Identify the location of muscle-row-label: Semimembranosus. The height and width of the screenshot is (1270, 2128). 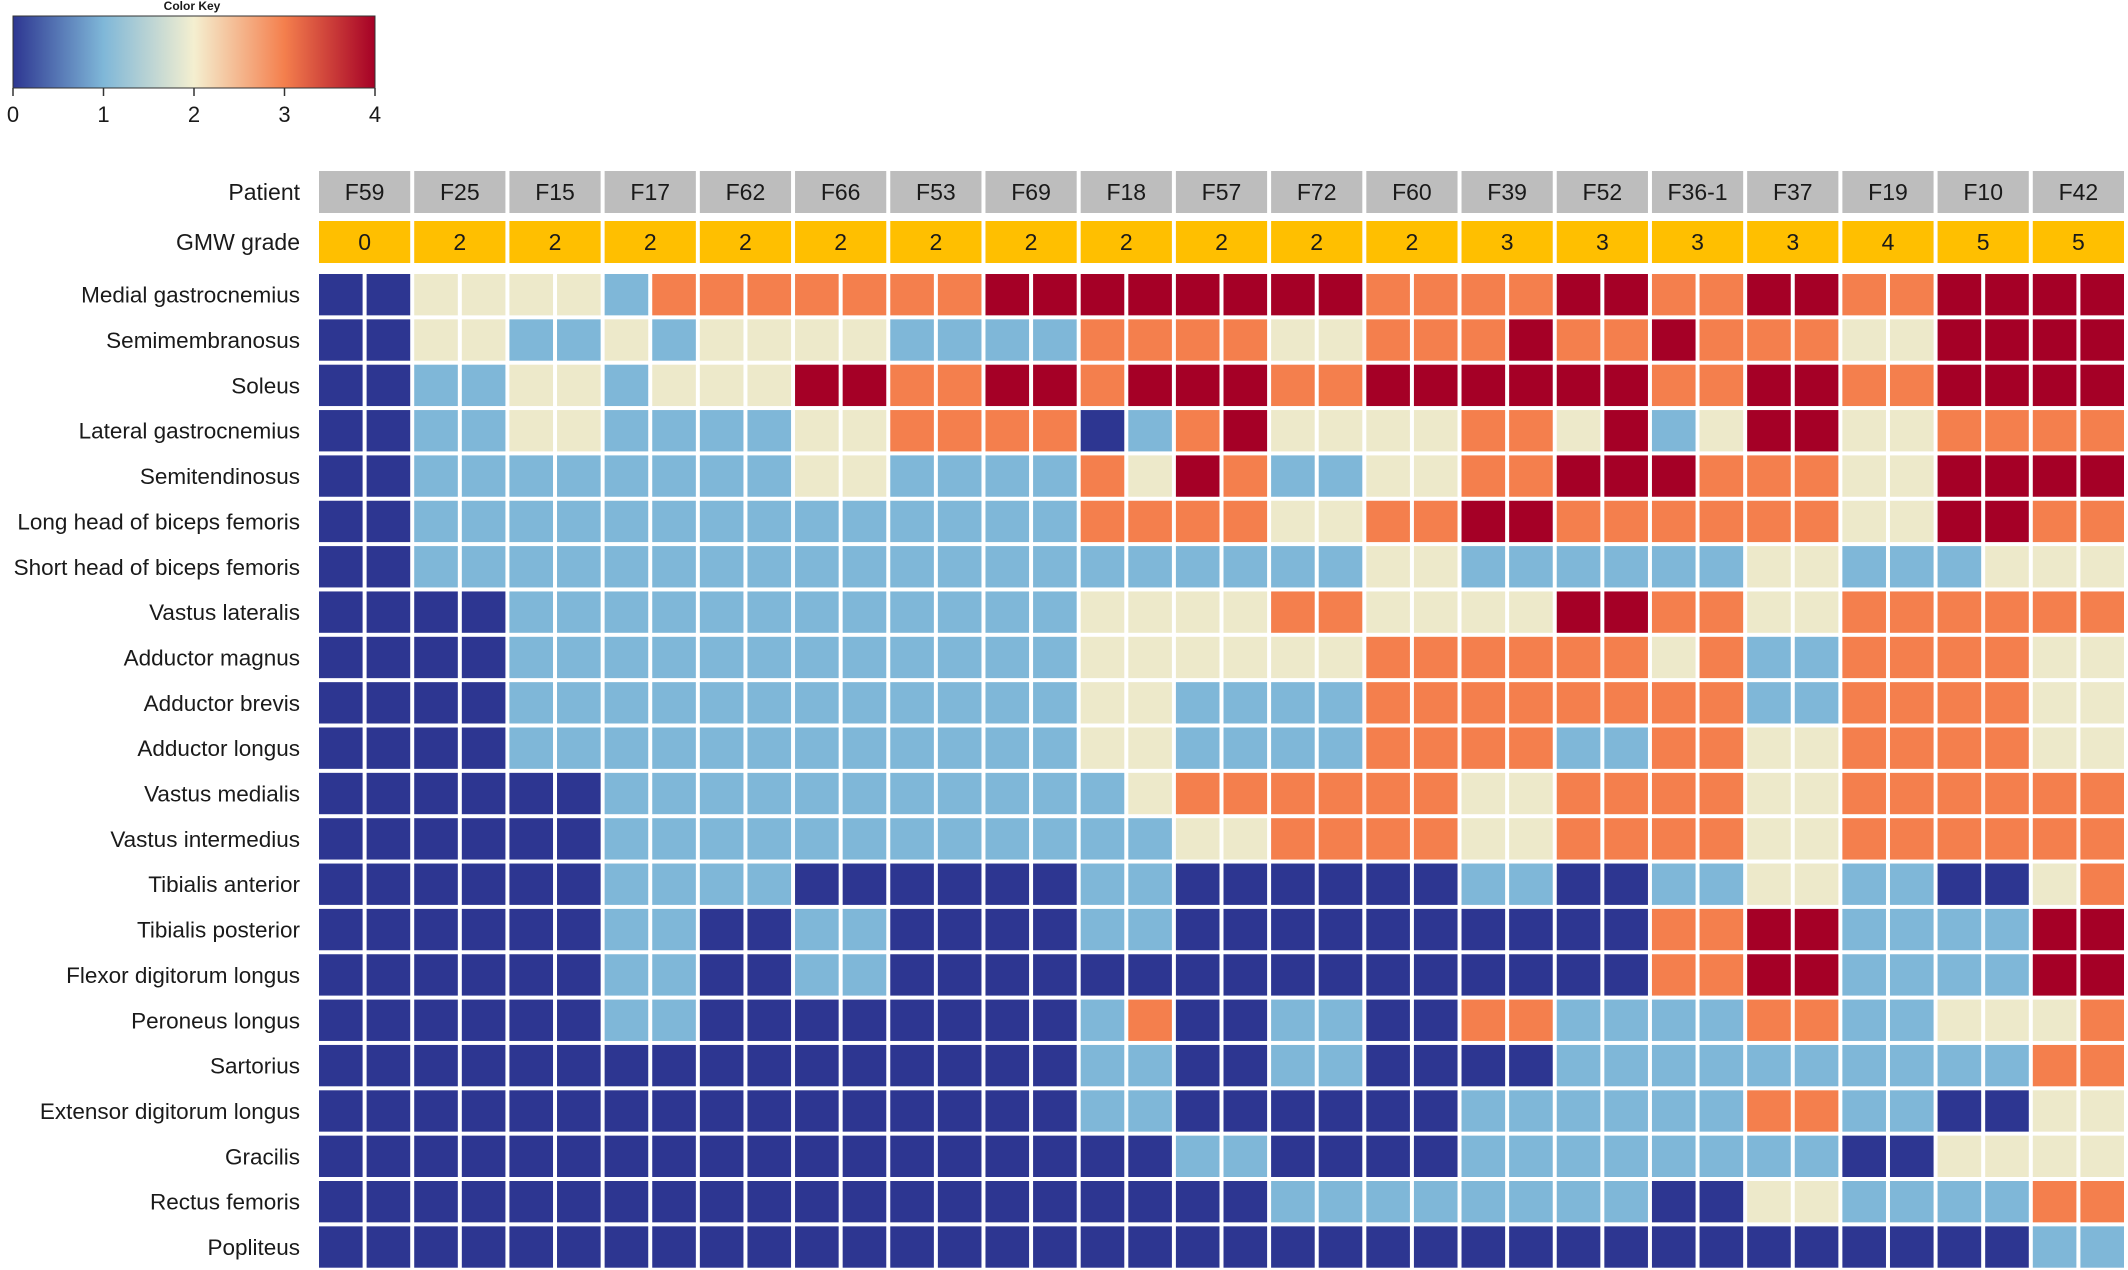
(203, 340).